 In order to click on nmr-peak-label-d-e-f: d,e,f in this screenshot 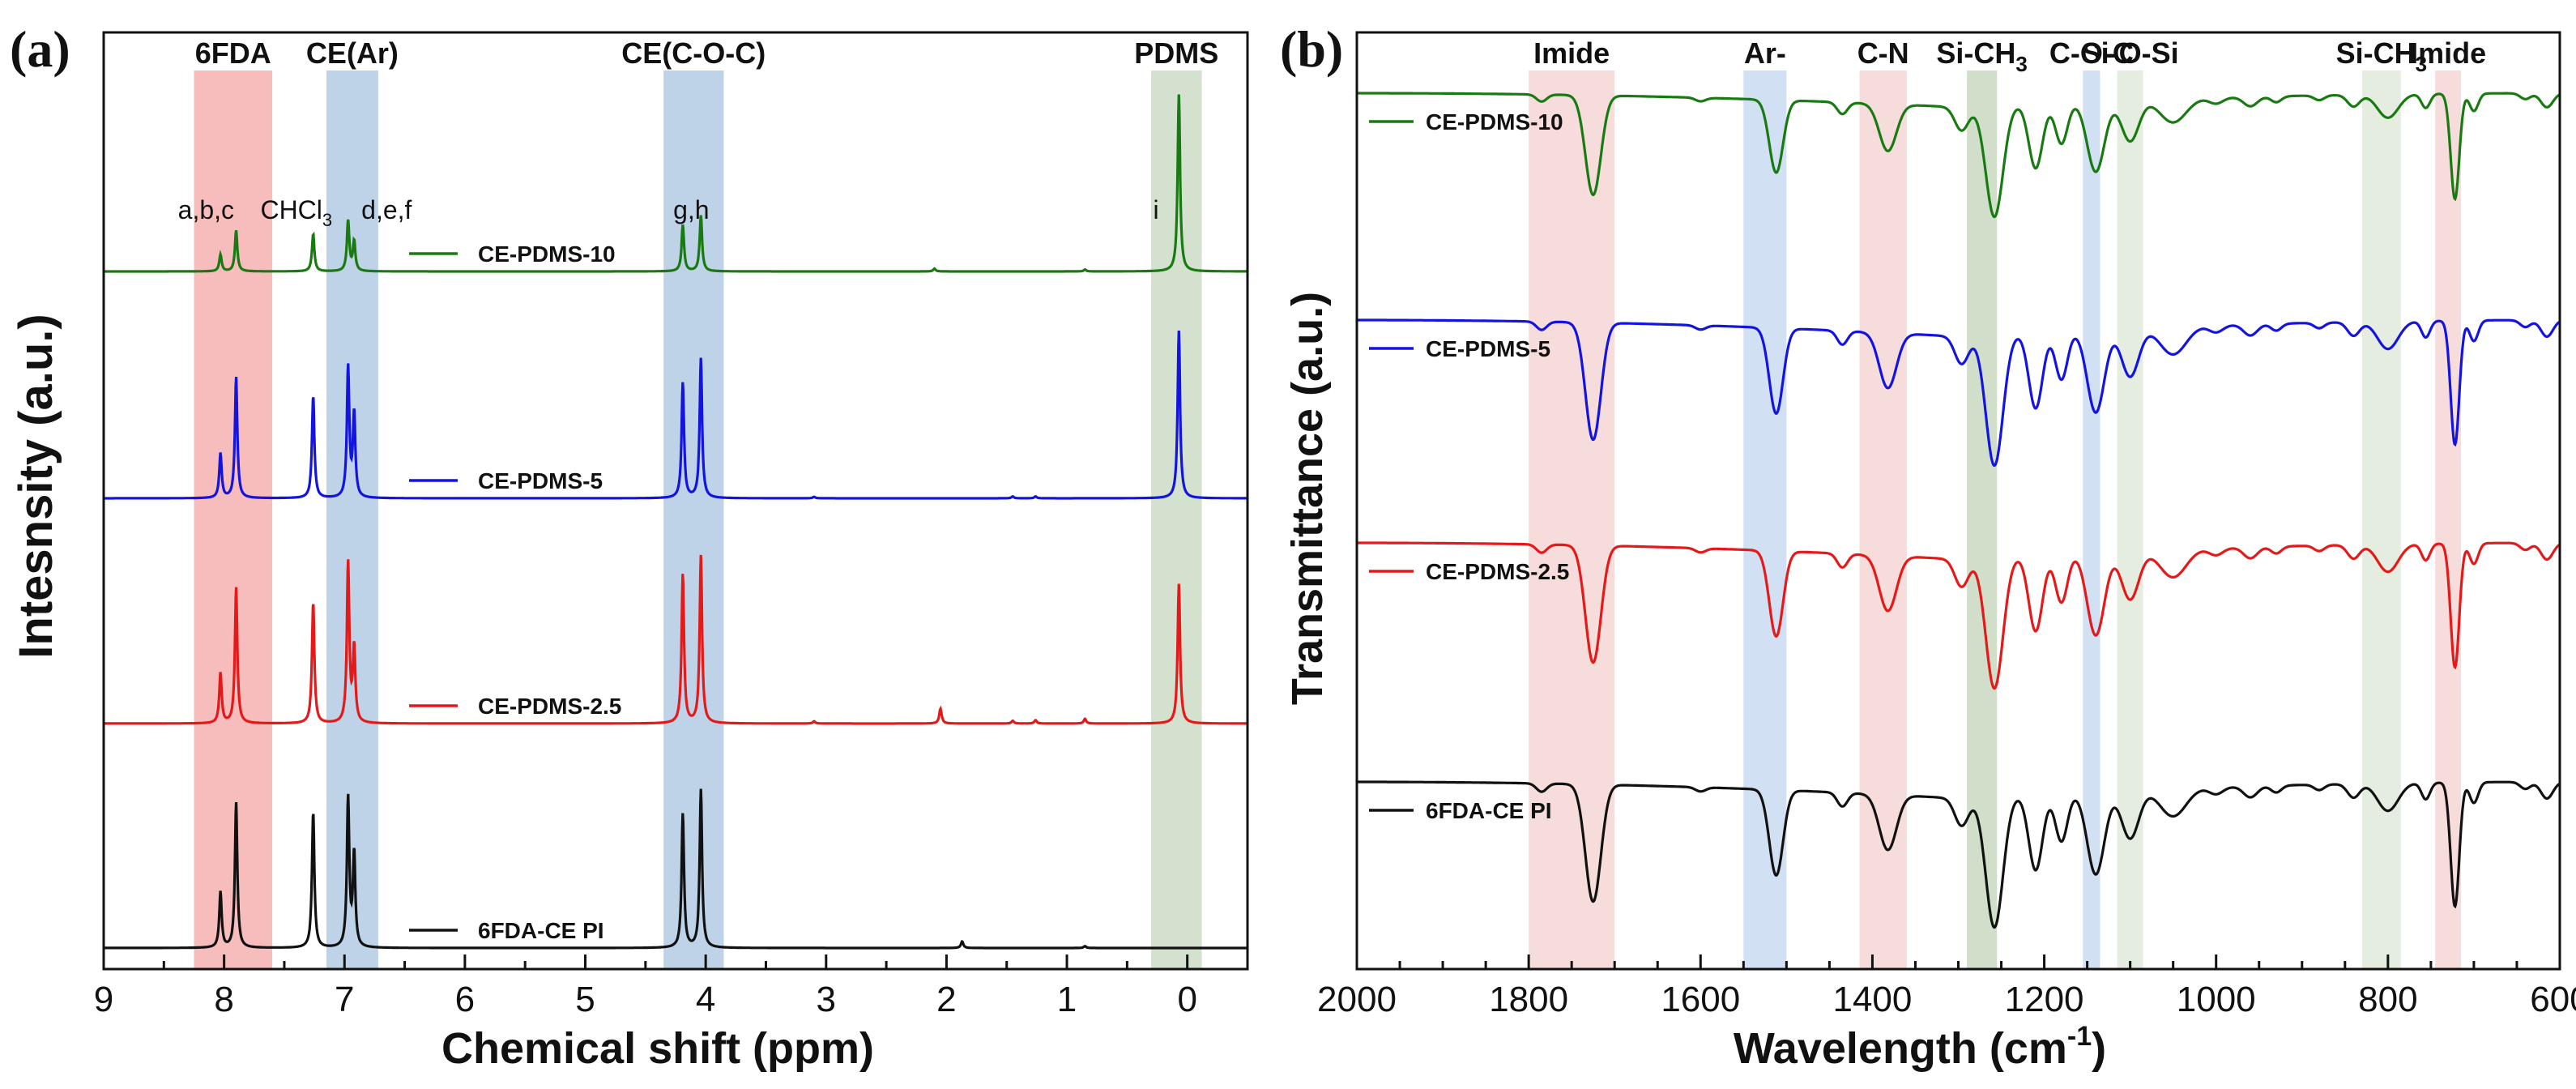, I will do `click(386, 209)`.